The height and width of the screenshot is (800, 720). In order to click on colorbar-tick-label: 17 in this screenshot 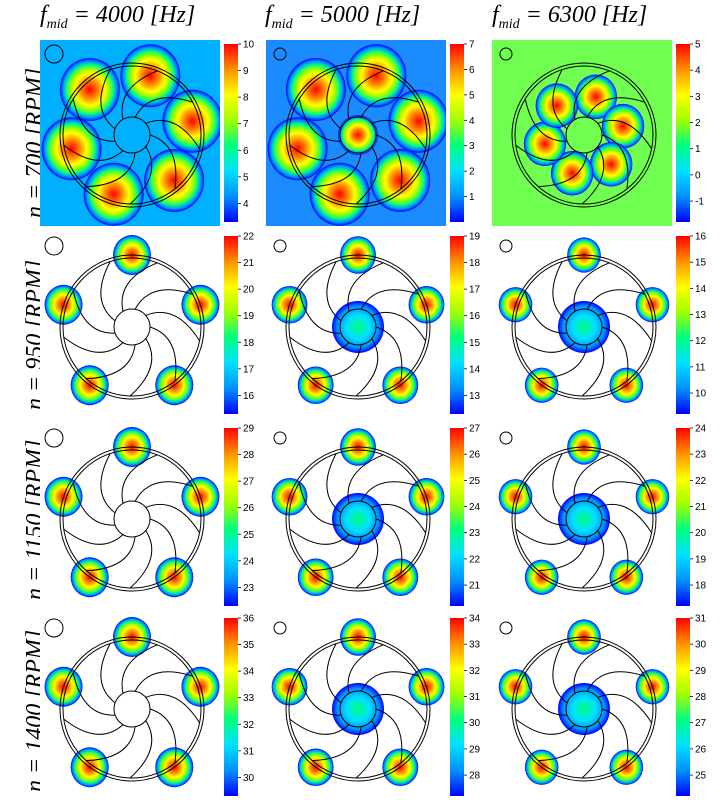, I will do `click(475, 290)`.